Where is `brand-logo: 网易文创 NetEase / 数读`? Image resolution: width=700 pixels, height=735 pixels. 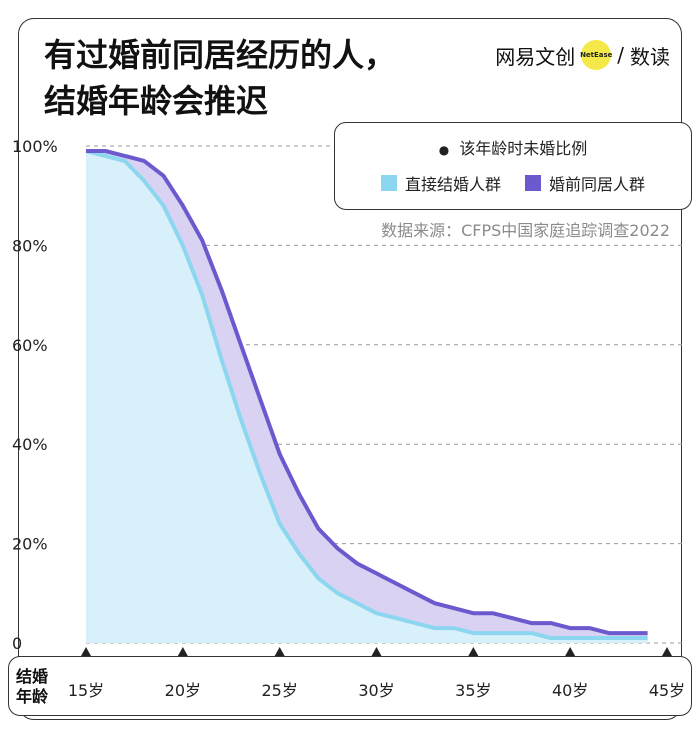 brand-logo: 网易文创 NetEase / 数读 is located at coordinates (582, 55).